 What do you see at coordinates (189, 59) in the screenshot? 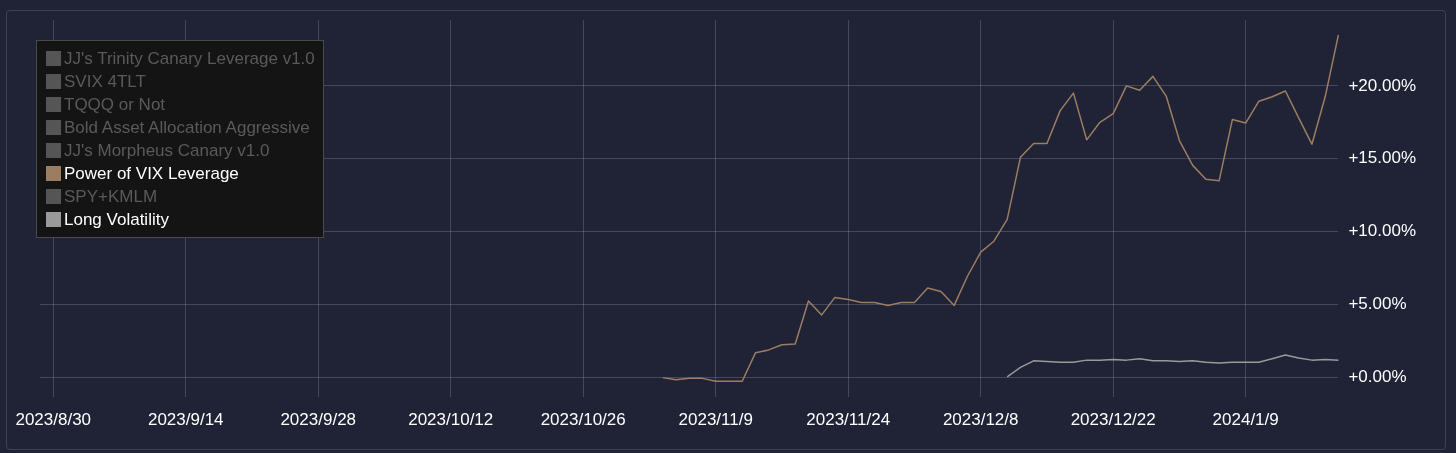
I see `legend-label: JJ's Trinity Canary Leverage v1.0` at bounding box center [189, 59].